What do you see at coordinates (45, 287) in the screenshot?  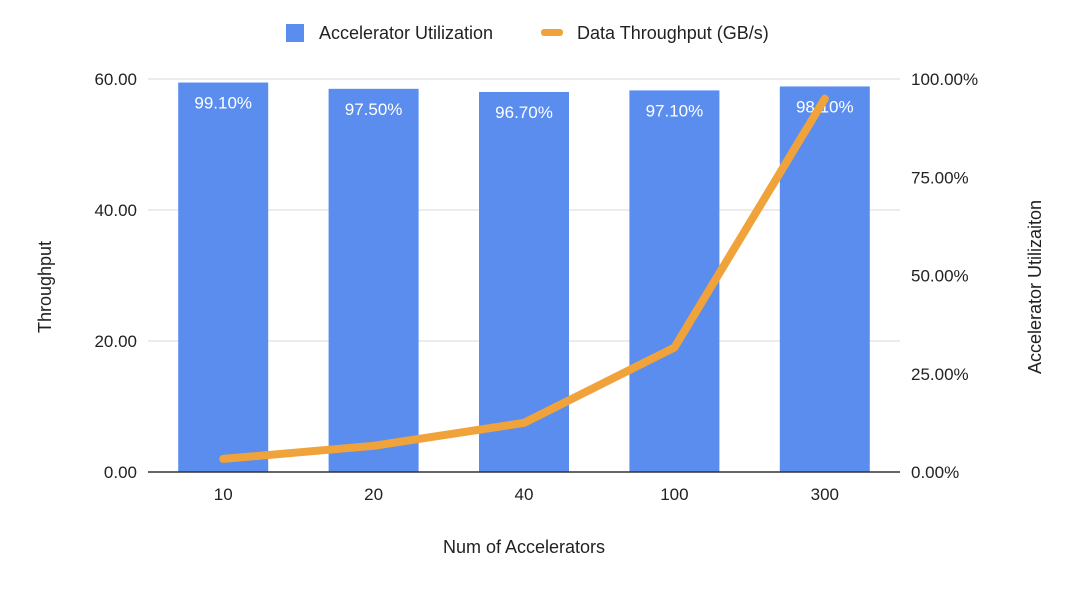 I see `y-axis-title-left: Throughput` at bounding box center [45, 287].